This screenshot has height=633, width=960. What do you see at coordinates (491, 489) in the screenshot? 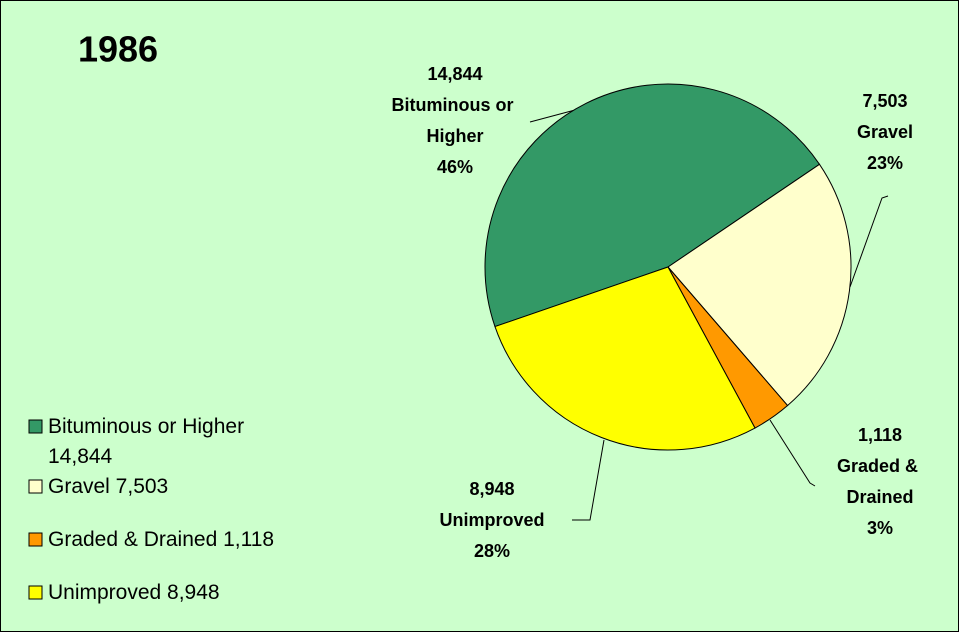
I see `data-label-value: 8,948` at bounding box center [491, 489].